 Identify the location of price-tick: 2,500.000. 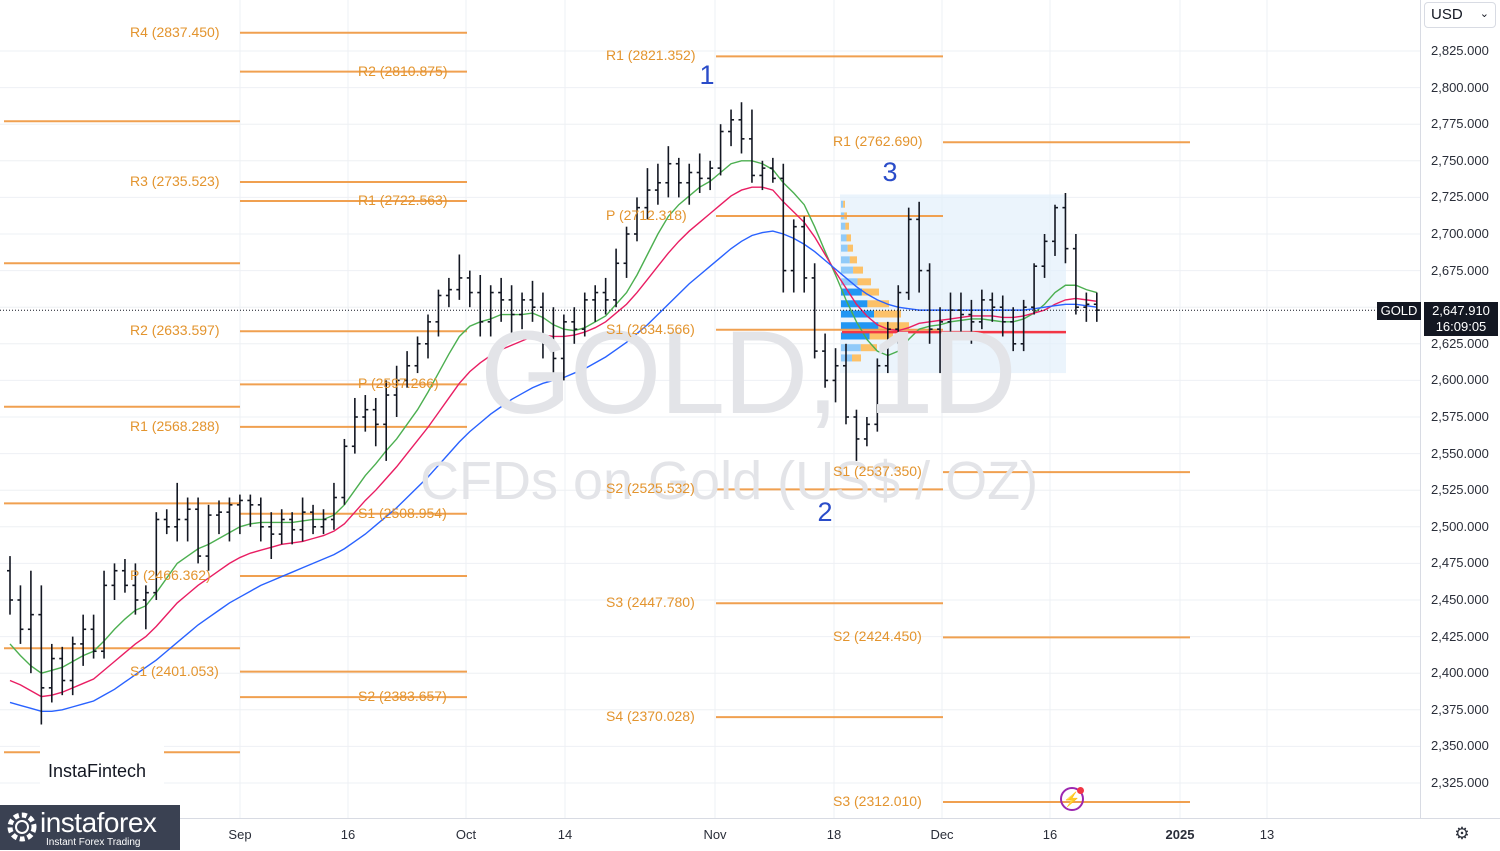
(1460, 526).